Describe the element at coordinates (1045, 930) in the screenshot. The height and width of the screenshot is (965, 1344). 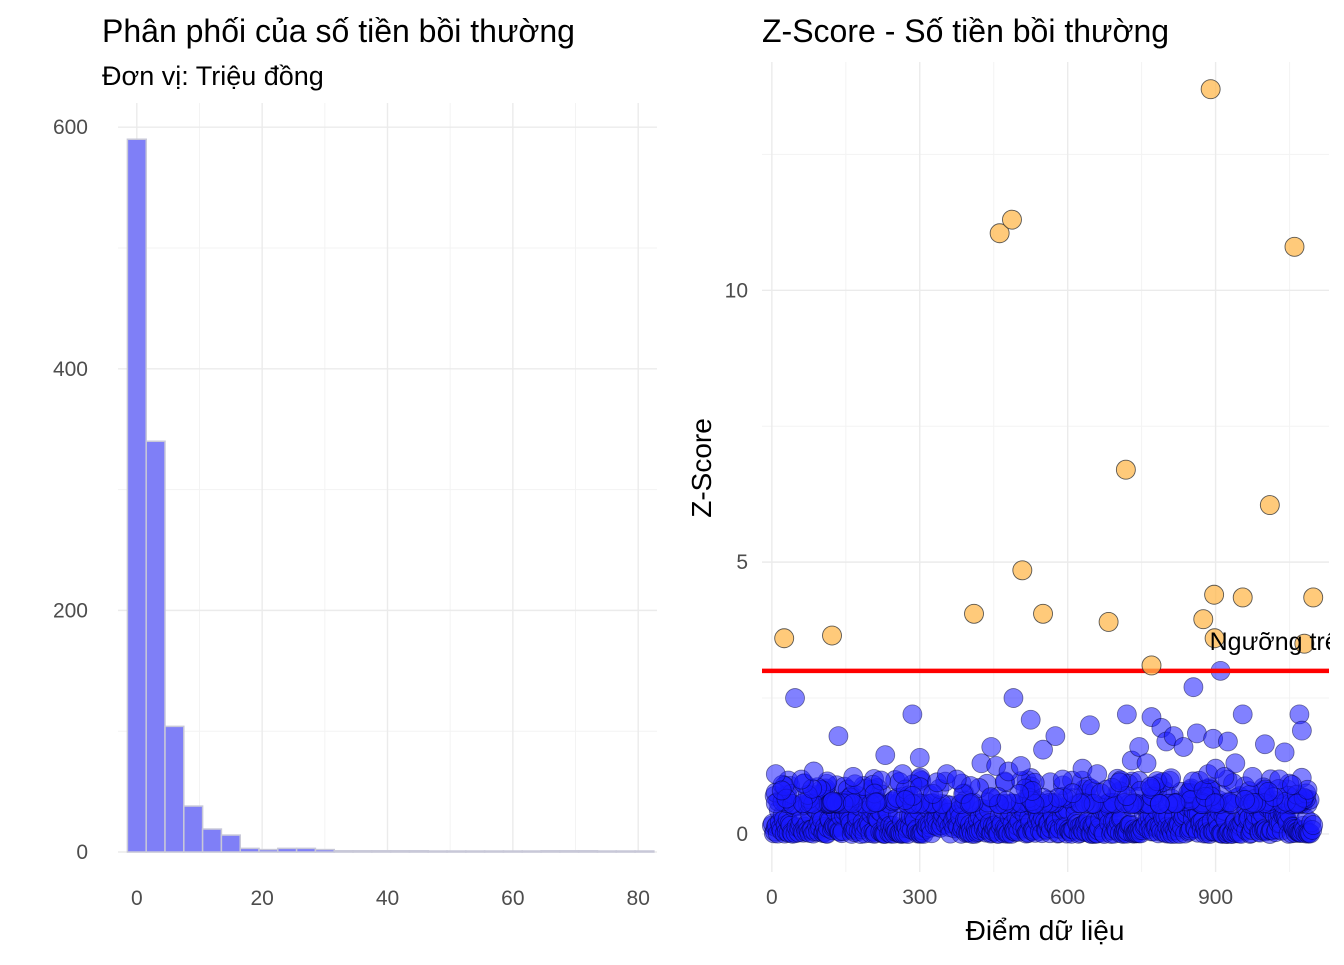
I see `zscore-x-axis-title: Điểm dữ liệu` at that location.